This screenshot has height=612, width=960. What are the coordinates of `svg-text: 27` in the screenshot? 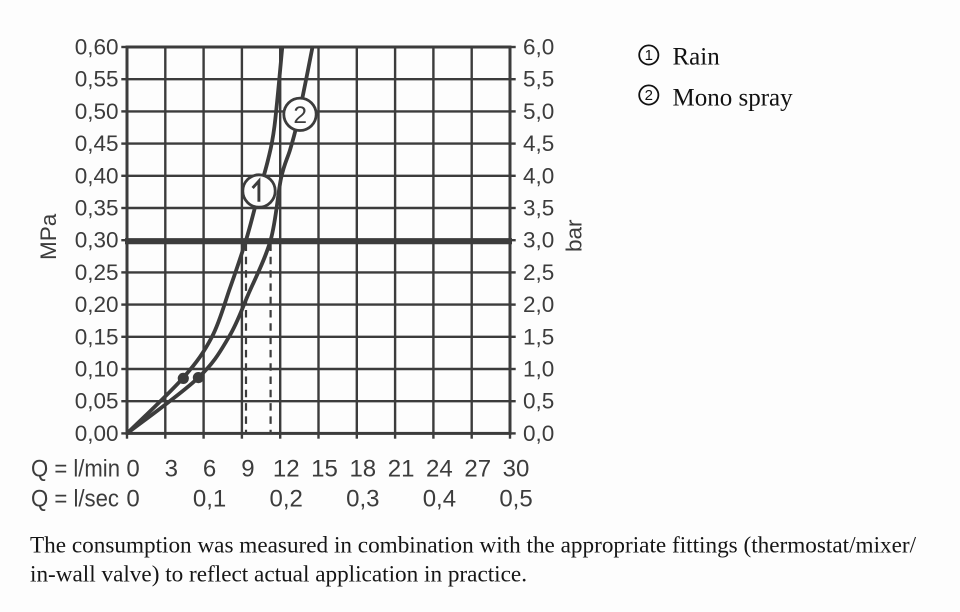 It's located at (477, 468).